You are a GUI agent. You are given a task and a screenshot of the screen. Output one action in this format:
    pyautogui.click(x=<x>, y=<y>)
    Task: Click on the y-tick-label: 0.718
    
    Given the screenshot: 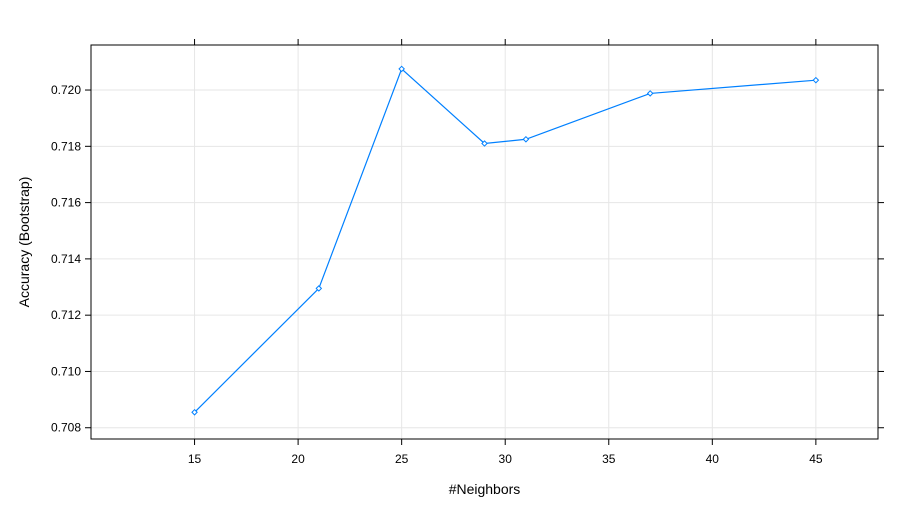 What is the action you would take?
    pyautogui.click(x=66, y=146)
    